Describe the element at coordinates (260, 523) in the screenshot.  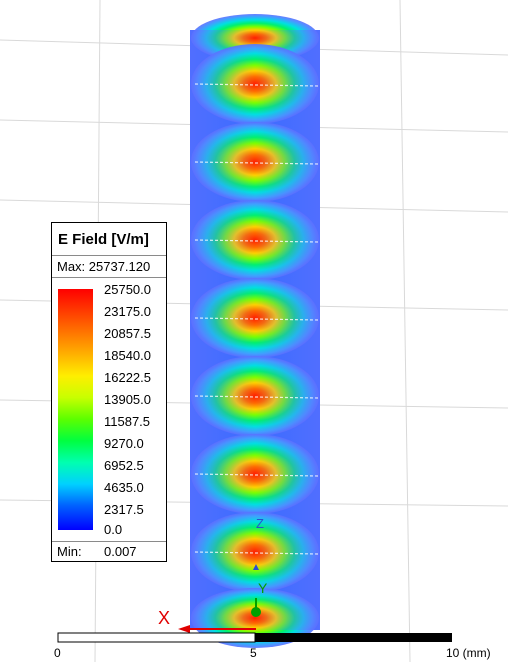
I see `z-axis-label: Z` at that location.